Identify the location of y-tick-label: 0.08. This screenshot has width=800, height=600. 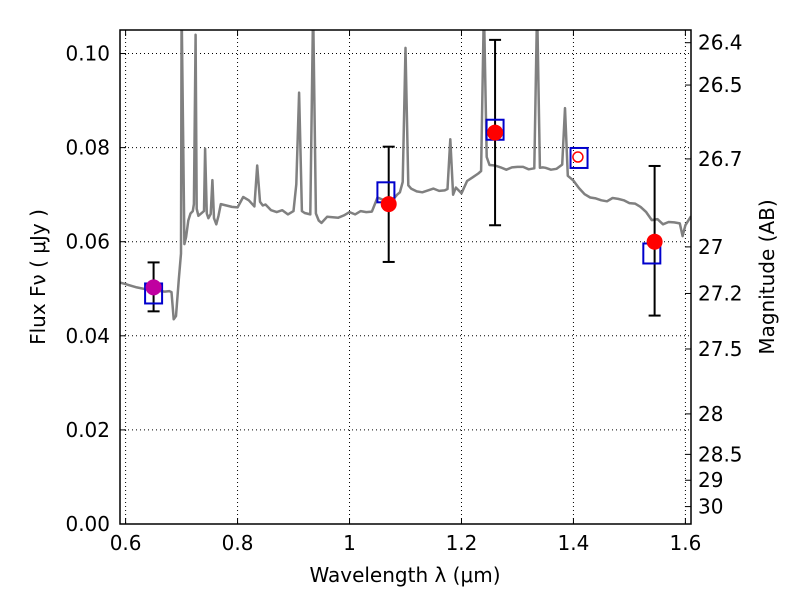
(87, 148).